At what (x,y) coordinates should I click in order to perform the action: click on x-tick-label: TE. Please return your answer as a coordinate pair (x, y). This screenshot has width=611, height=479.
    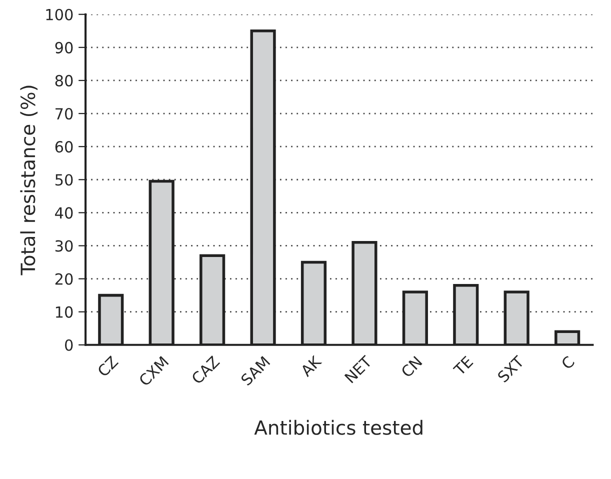
    Looking at the image, I should click on (463, 366).